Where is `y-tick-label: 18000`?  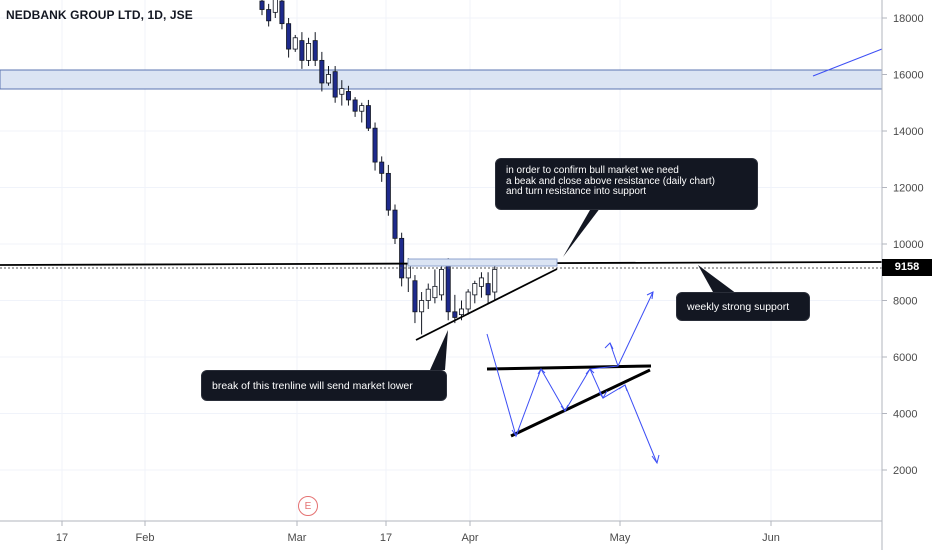
y-tick-label: 18000 is located at coordinates (908, 19).